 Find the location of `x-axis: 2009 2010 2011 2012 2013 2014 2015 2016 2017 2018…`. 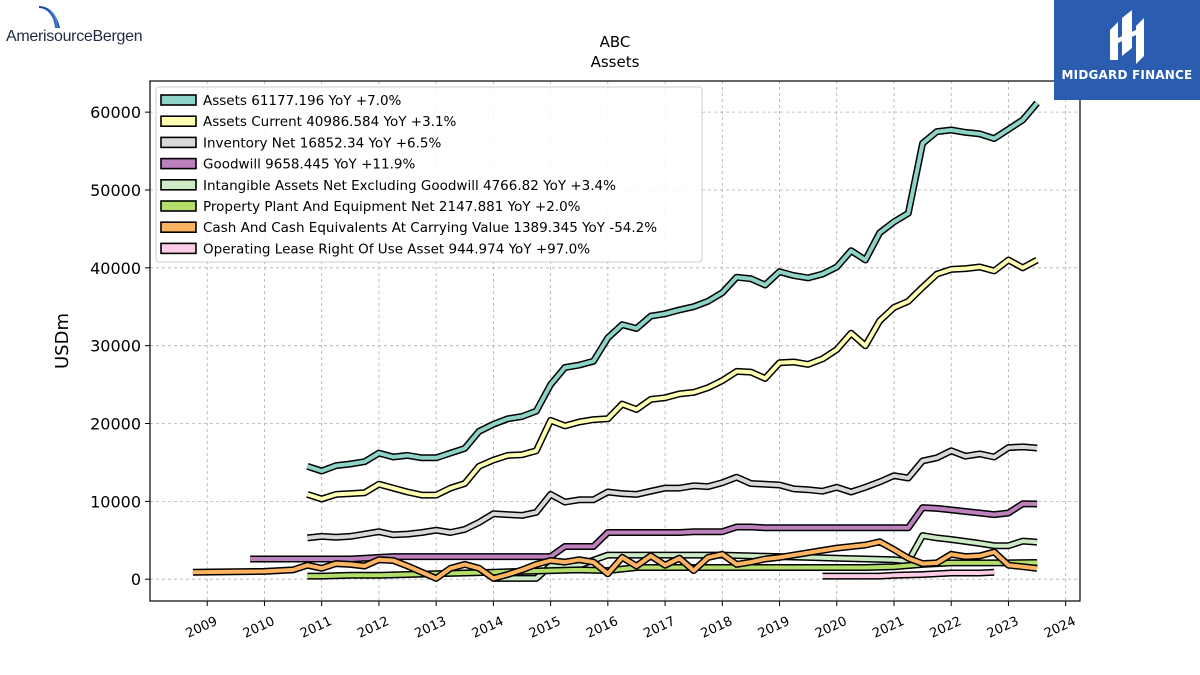

x-axis: 2009 2010 2011 2012 2013 2014 2015 2016 2017 2018… is located at coordinates (631, 621).